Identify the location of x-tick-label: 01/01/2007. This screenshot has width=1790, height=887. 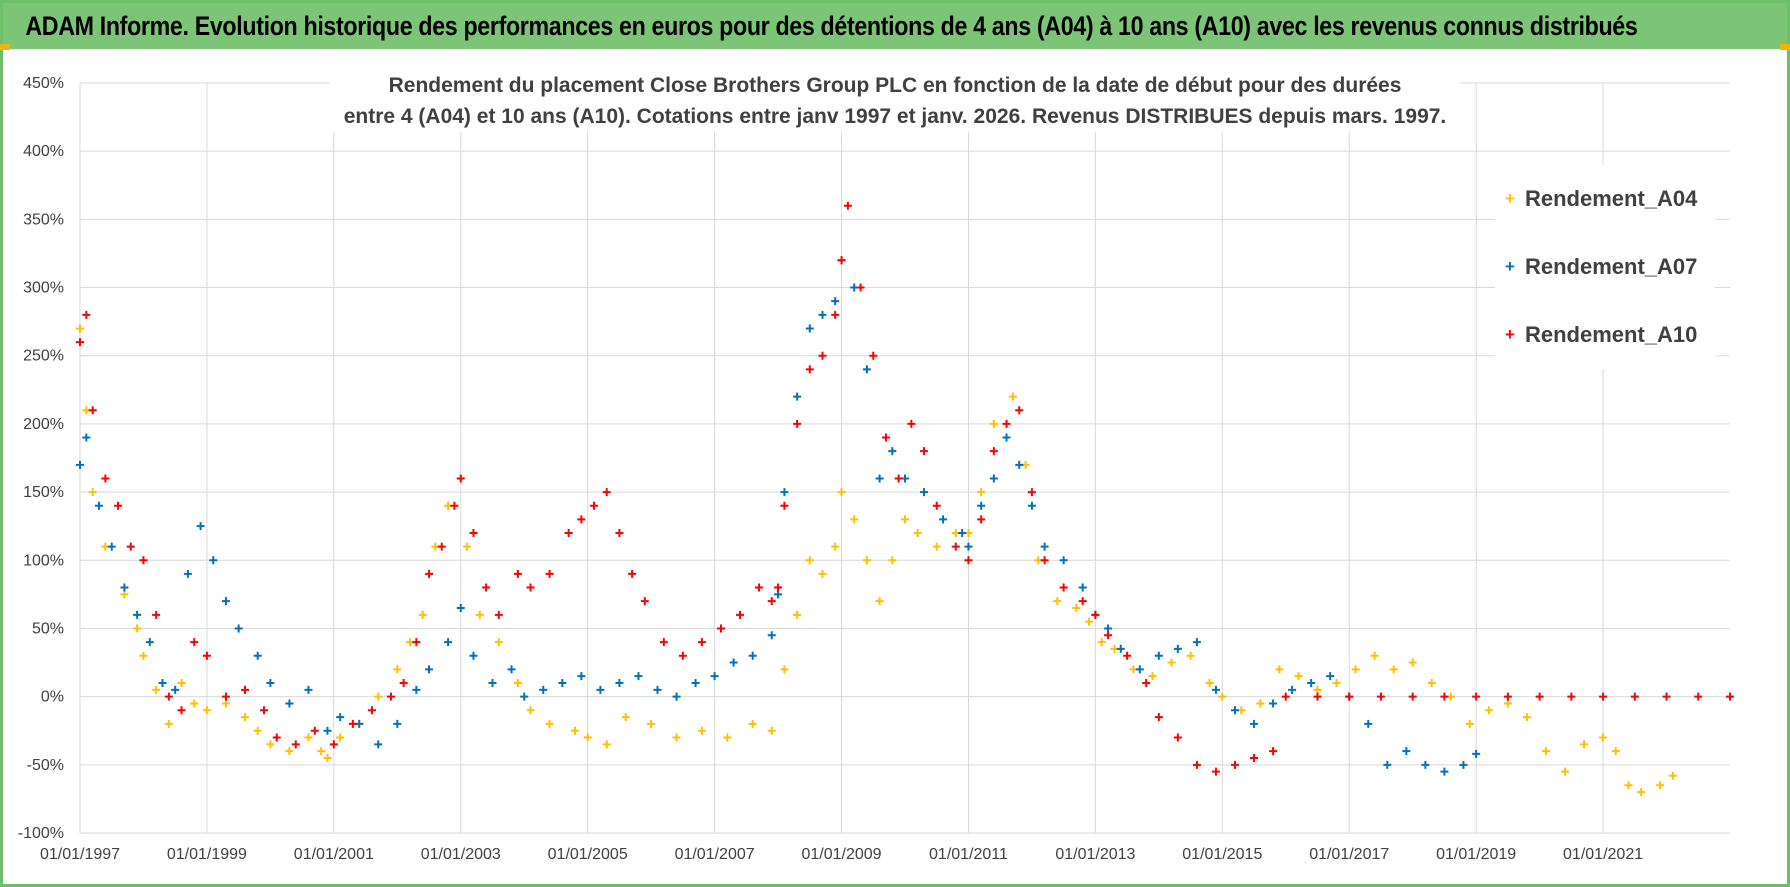
(715, 854).